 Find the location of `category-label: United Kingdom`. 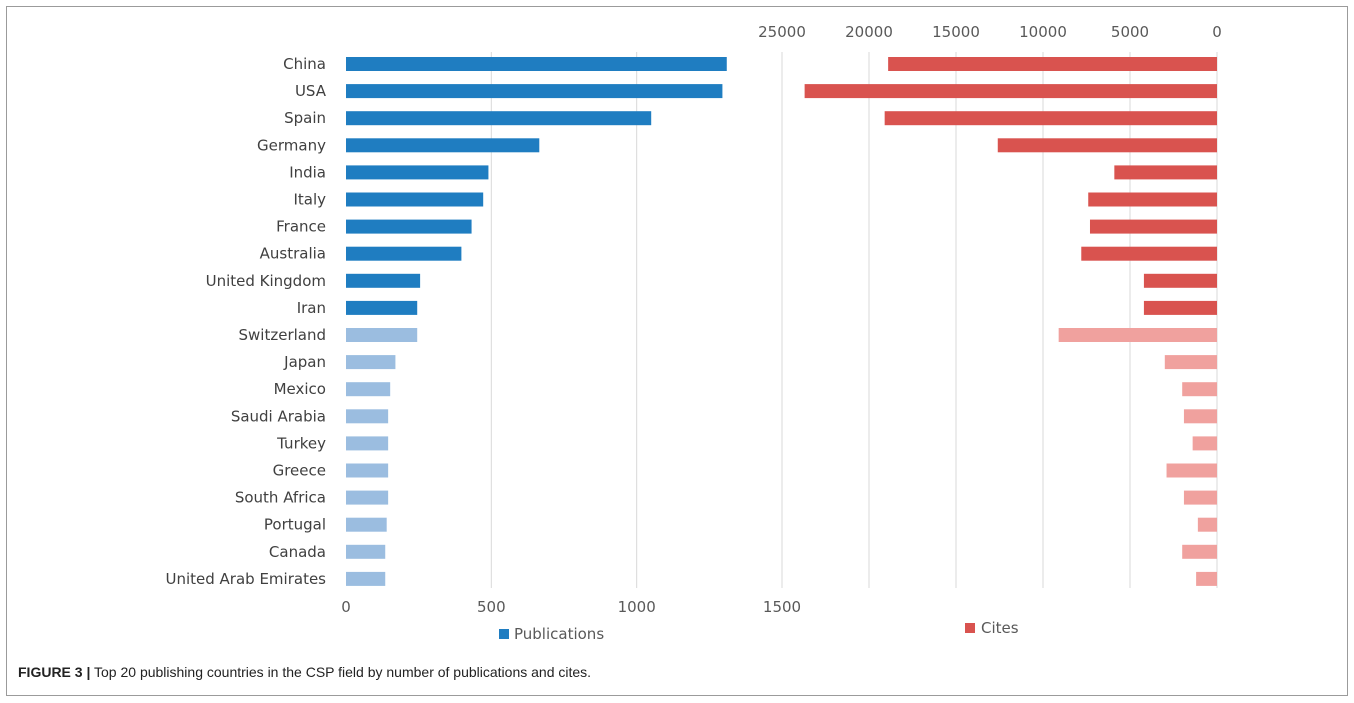

category-label: United Kingdom is located at coordinates (266, 281).